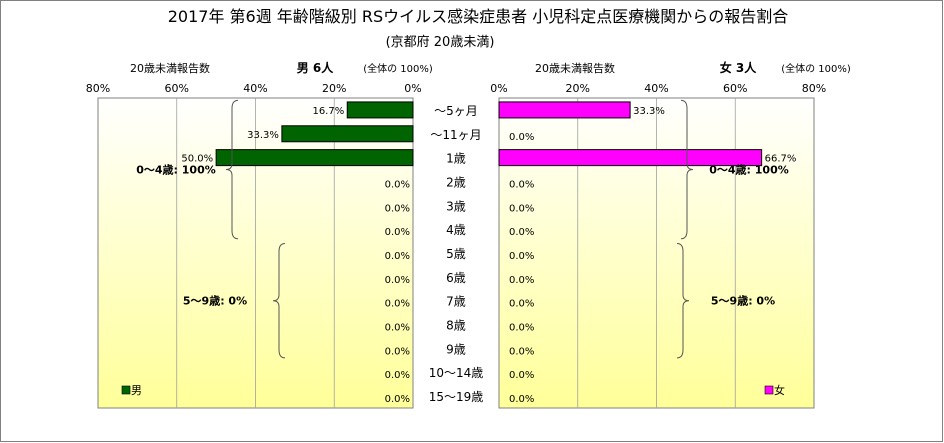  I want to click on age-category-label: 9歳, so click(456, 349).